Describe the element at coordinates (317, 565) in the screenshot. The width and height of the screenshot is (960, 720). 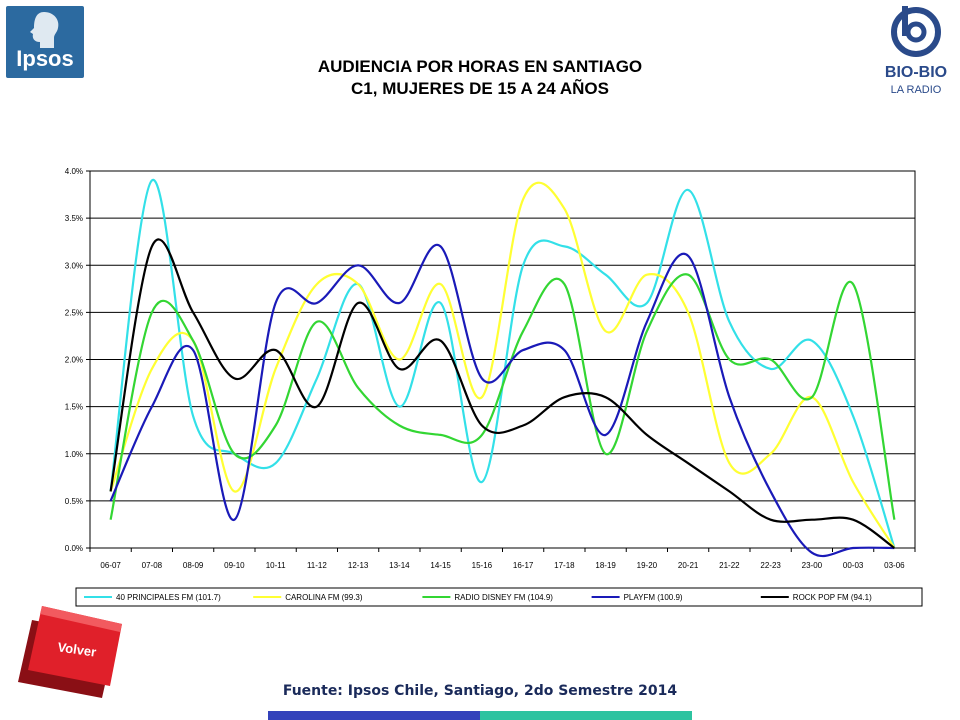
I see `x-tick-label: 11-12` at that location.